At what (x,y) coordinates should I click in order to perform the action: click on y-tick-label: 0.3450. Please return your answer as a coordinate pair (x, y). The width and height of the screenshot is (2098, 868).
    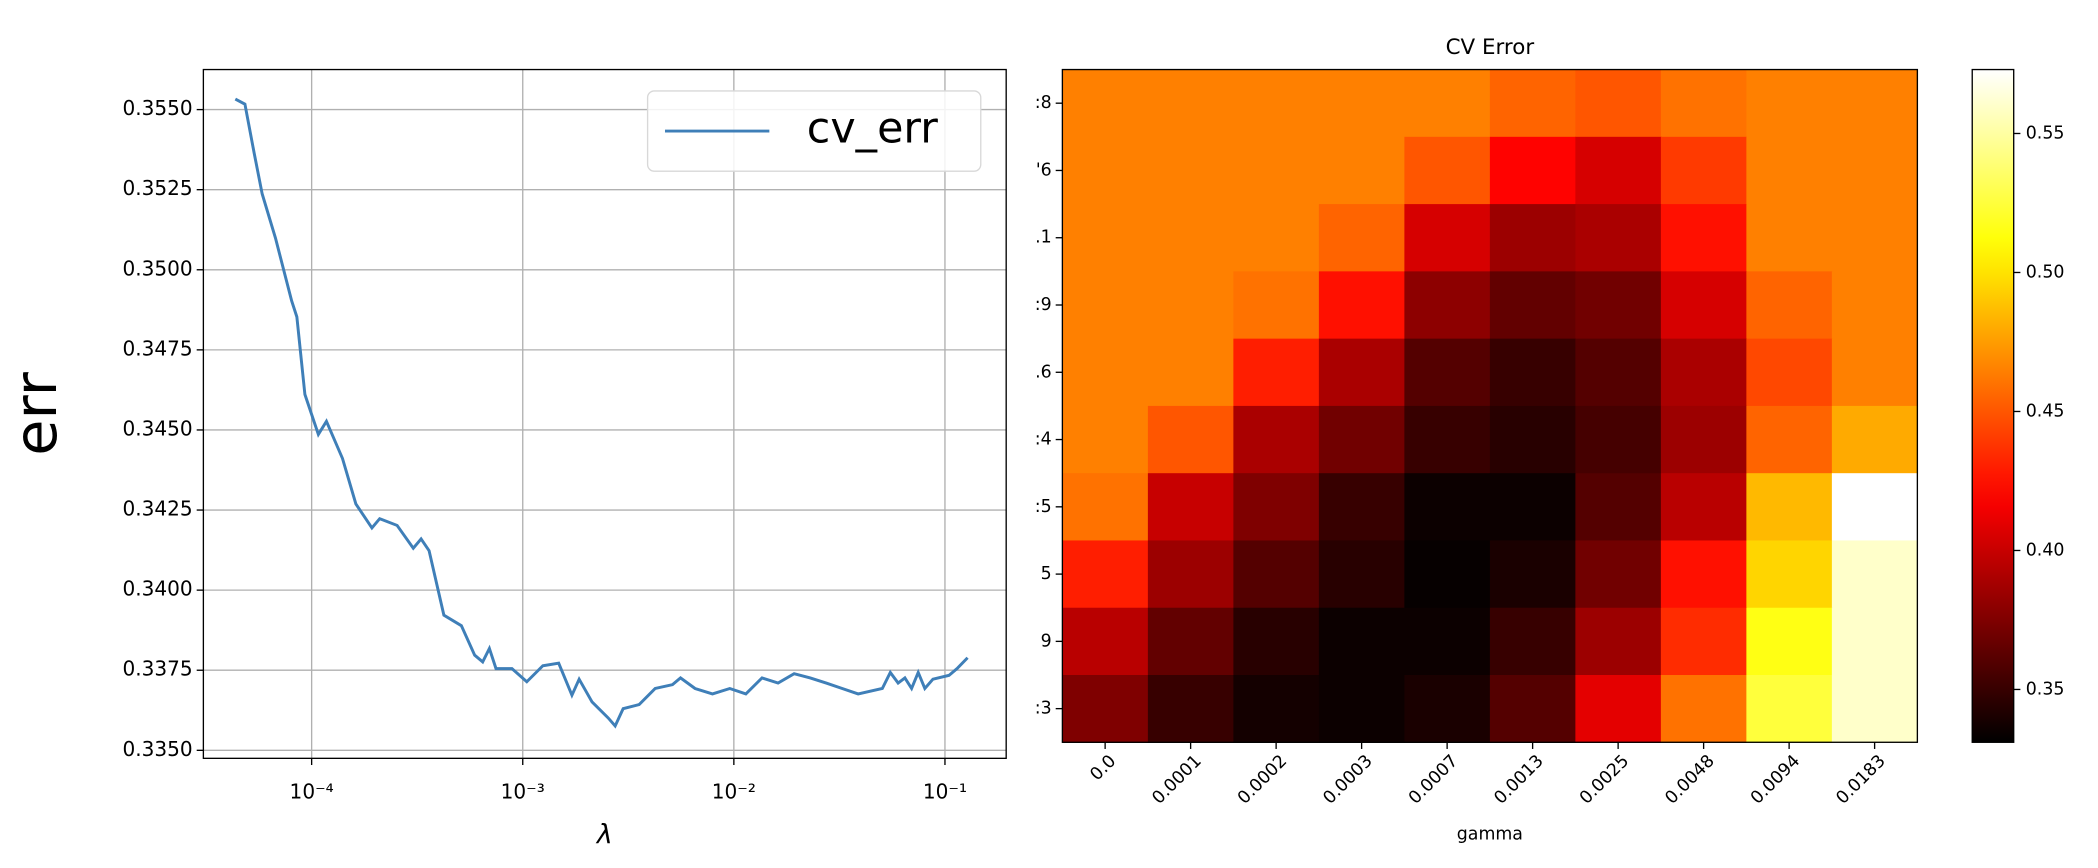
    Looking at the image, I should click on (158, 428).